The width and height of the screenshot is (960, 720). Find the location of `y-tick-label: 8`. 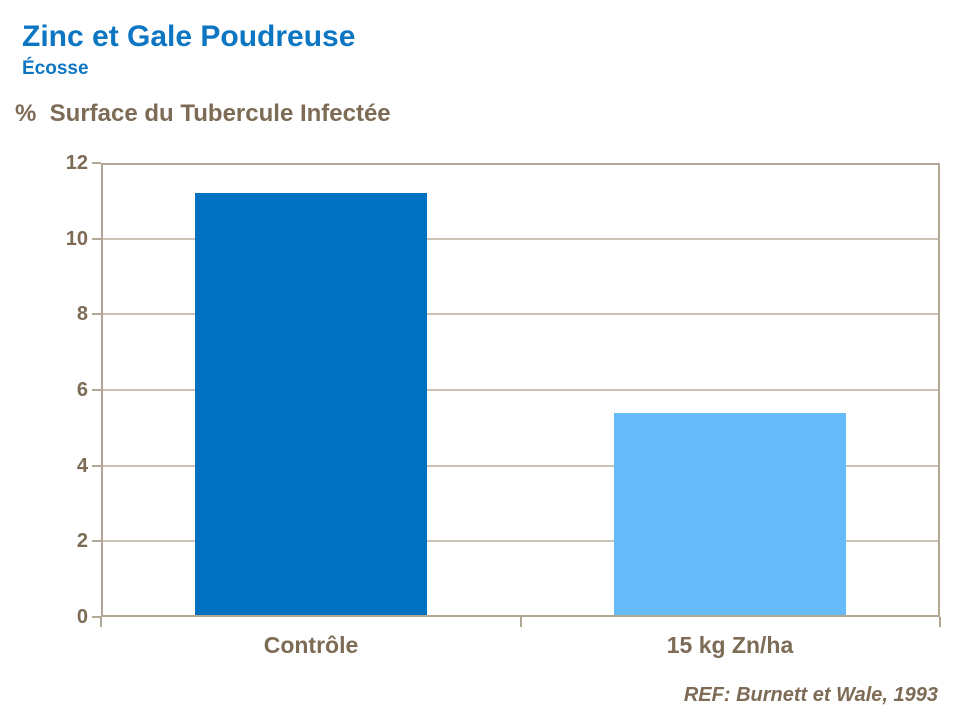

y-tick-label: 8 is located at coordinates (82, 314).